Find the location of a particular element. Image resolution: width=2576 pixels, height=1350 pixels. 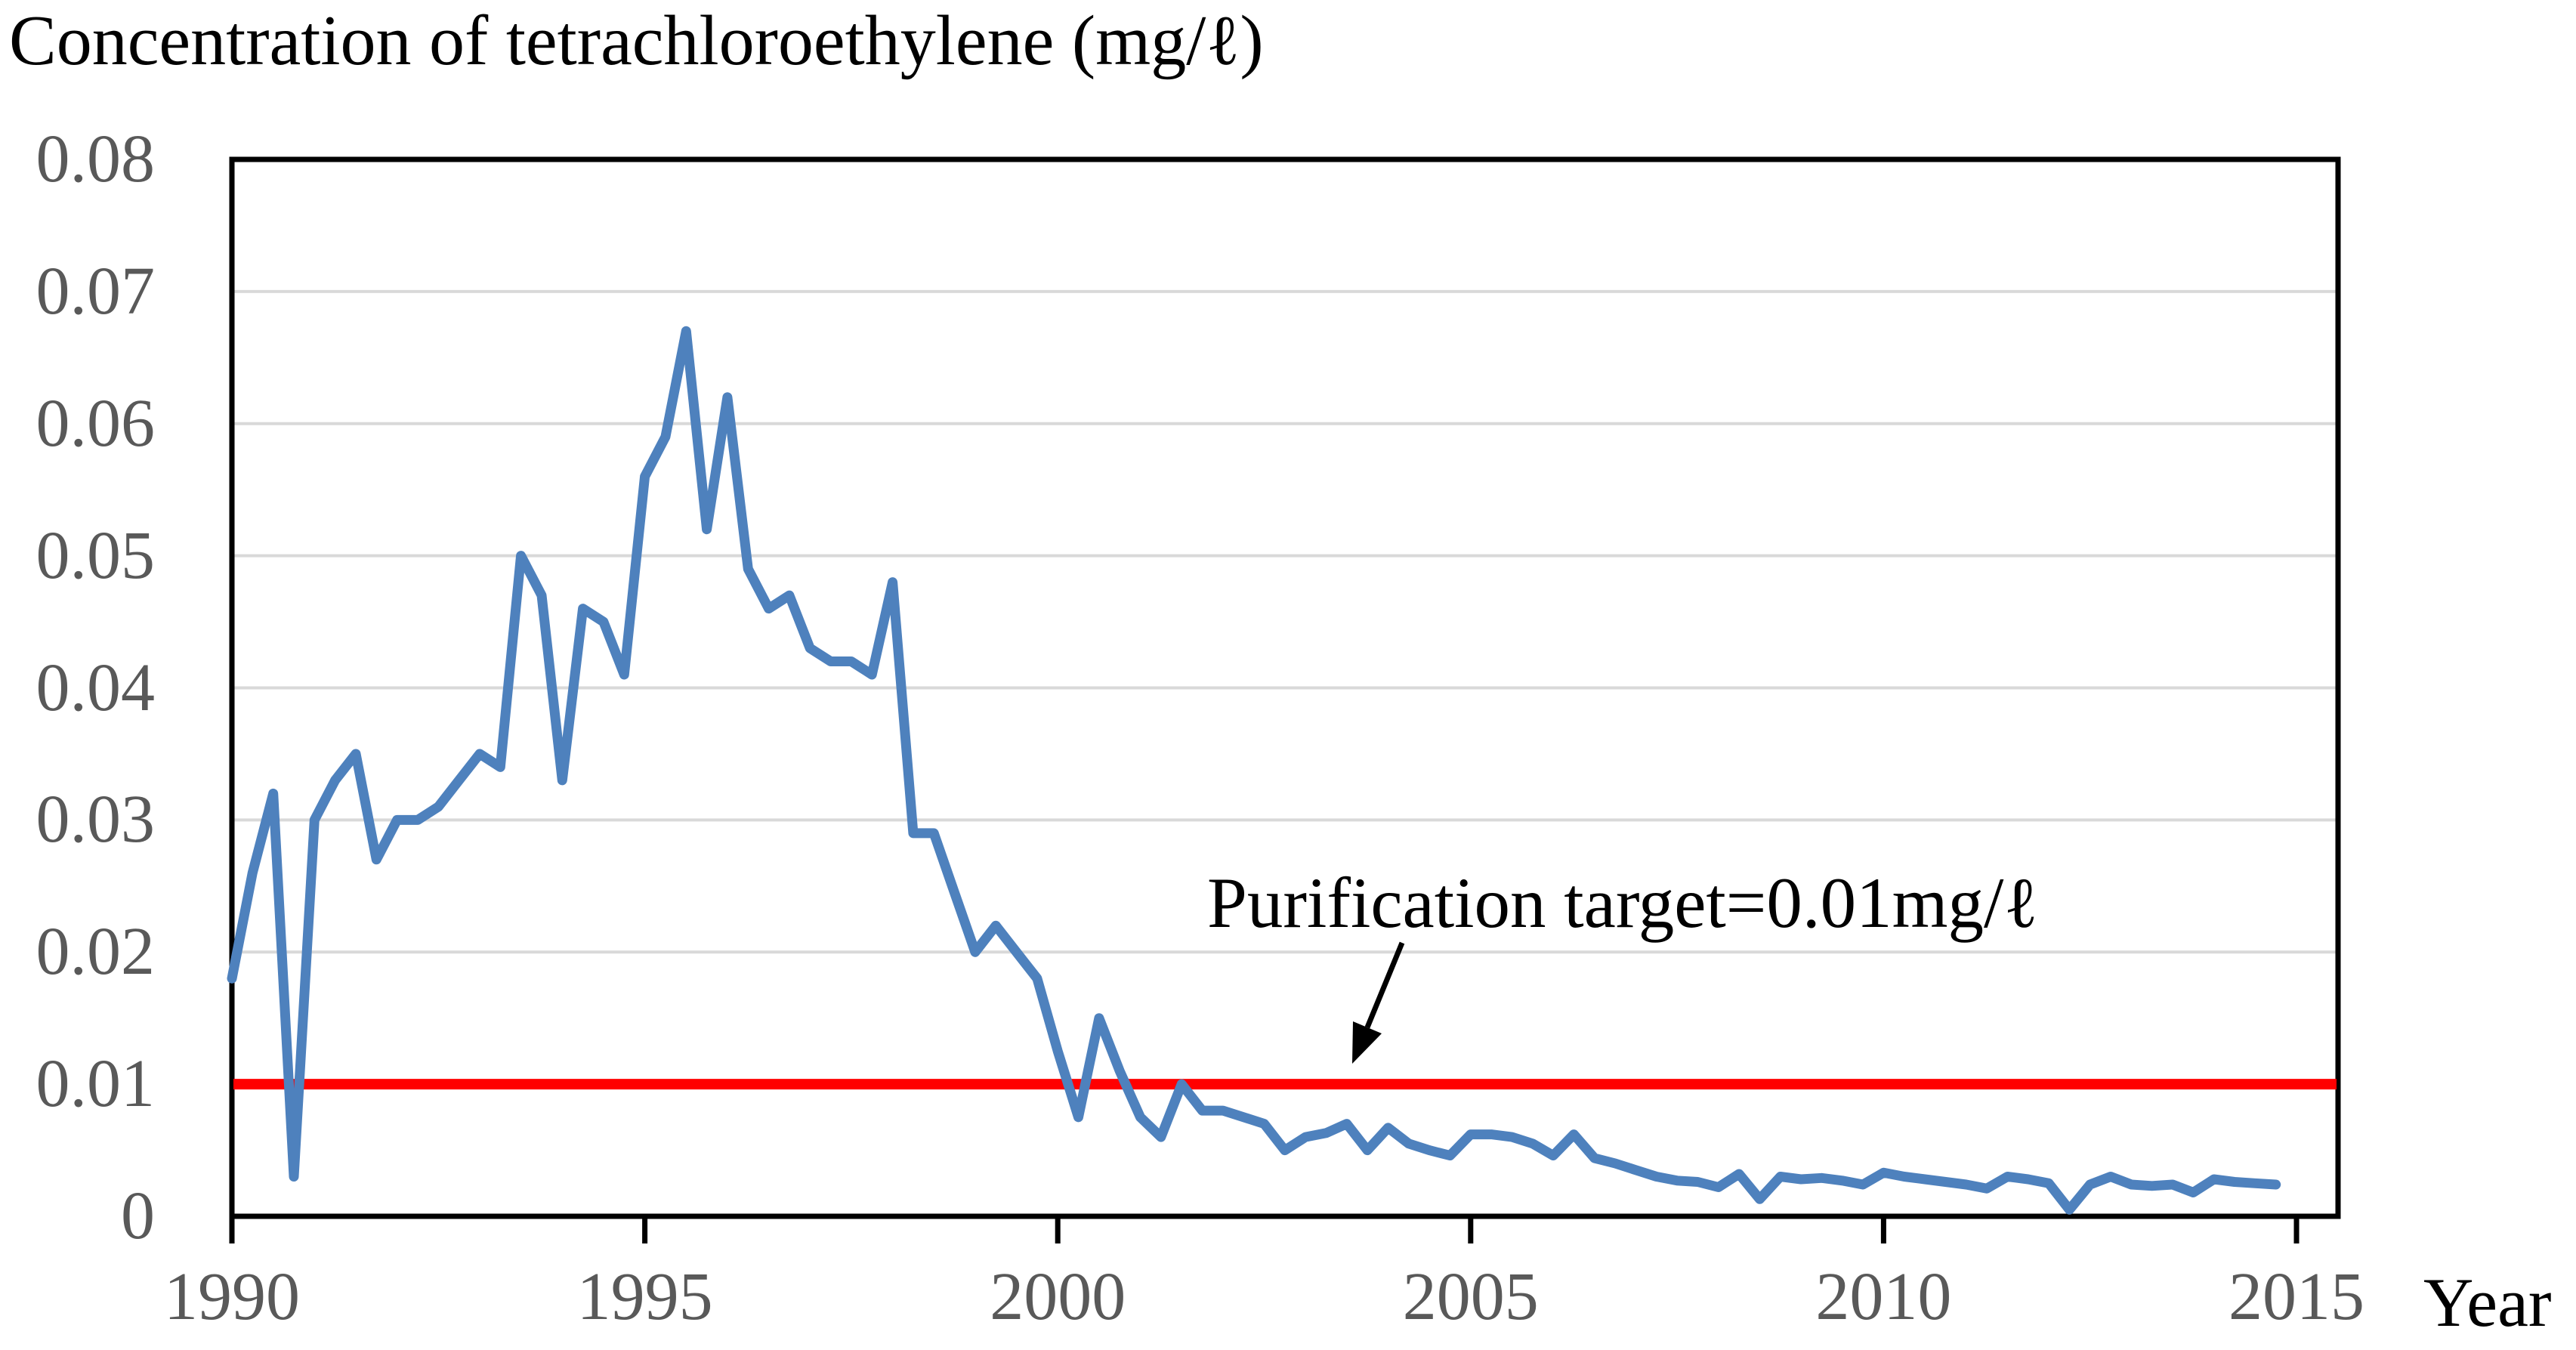

y-tick-label-0.04: 0.04 is located at coordinates (96, 687).